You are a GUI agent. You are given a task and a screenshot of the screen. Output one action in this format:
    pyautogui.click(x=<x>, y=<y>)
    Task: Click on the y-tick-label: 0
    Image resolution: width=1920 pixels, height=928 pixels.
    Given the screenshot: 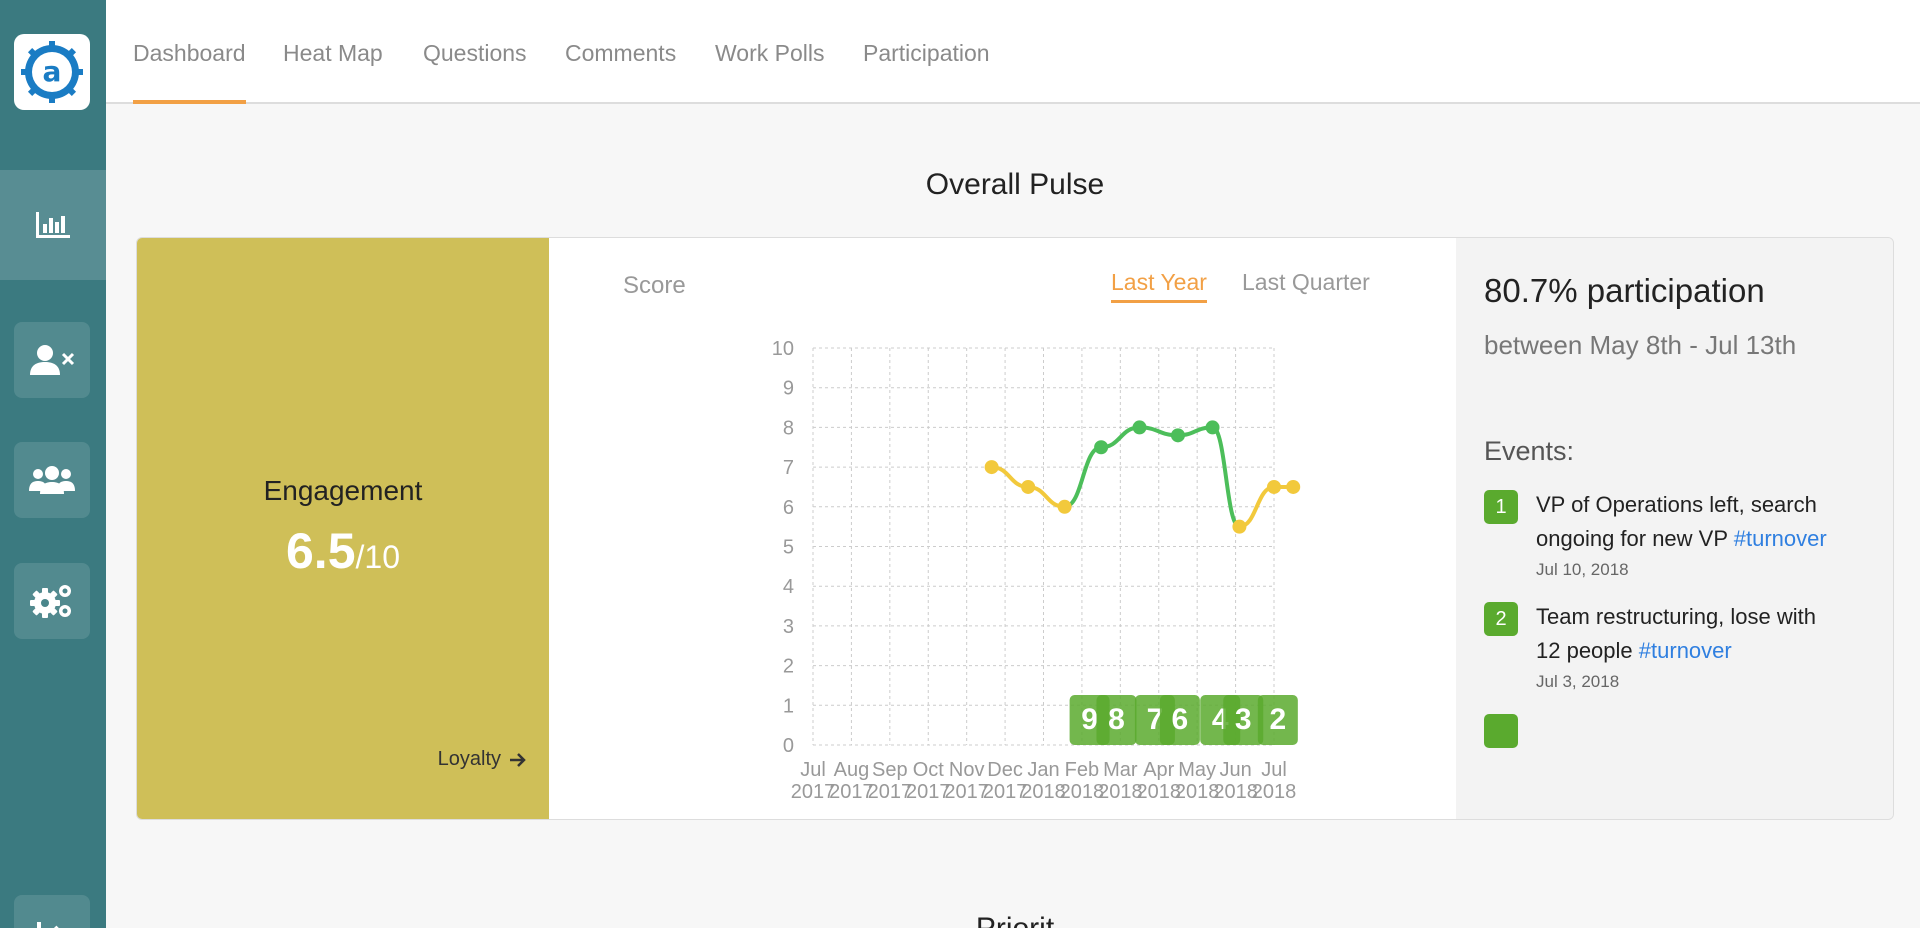 What is the action you would take?
    pyautogui.click(x=788, y=746)
    